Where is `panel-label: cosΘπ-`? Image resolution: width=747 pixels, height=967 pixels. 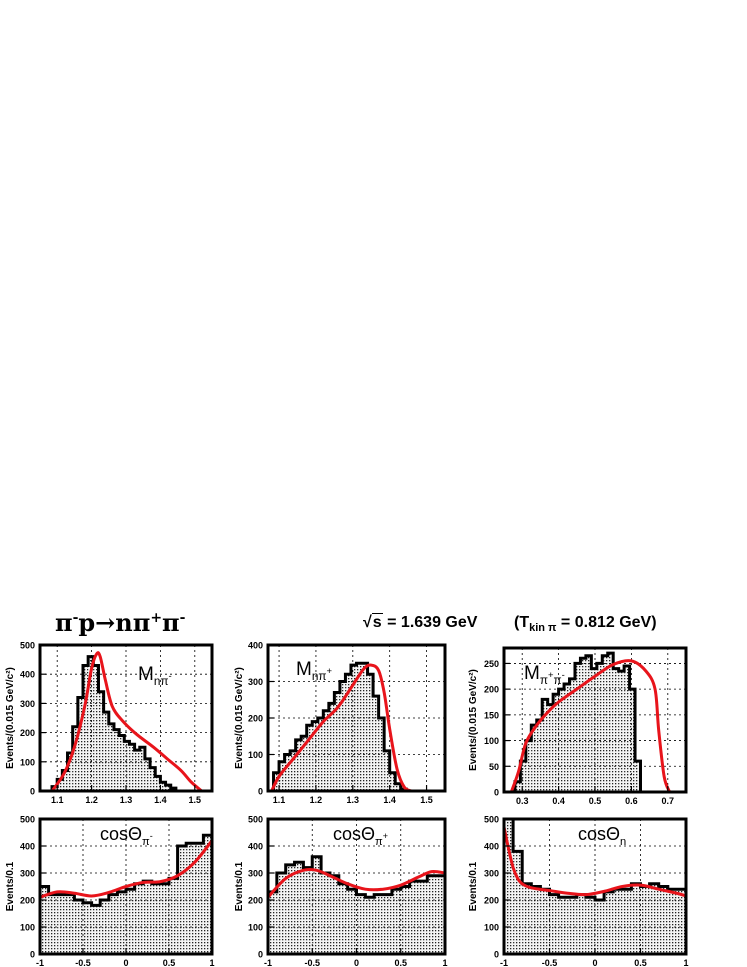
panel-label: cosΘπ- is located at coordinates (126, 836).